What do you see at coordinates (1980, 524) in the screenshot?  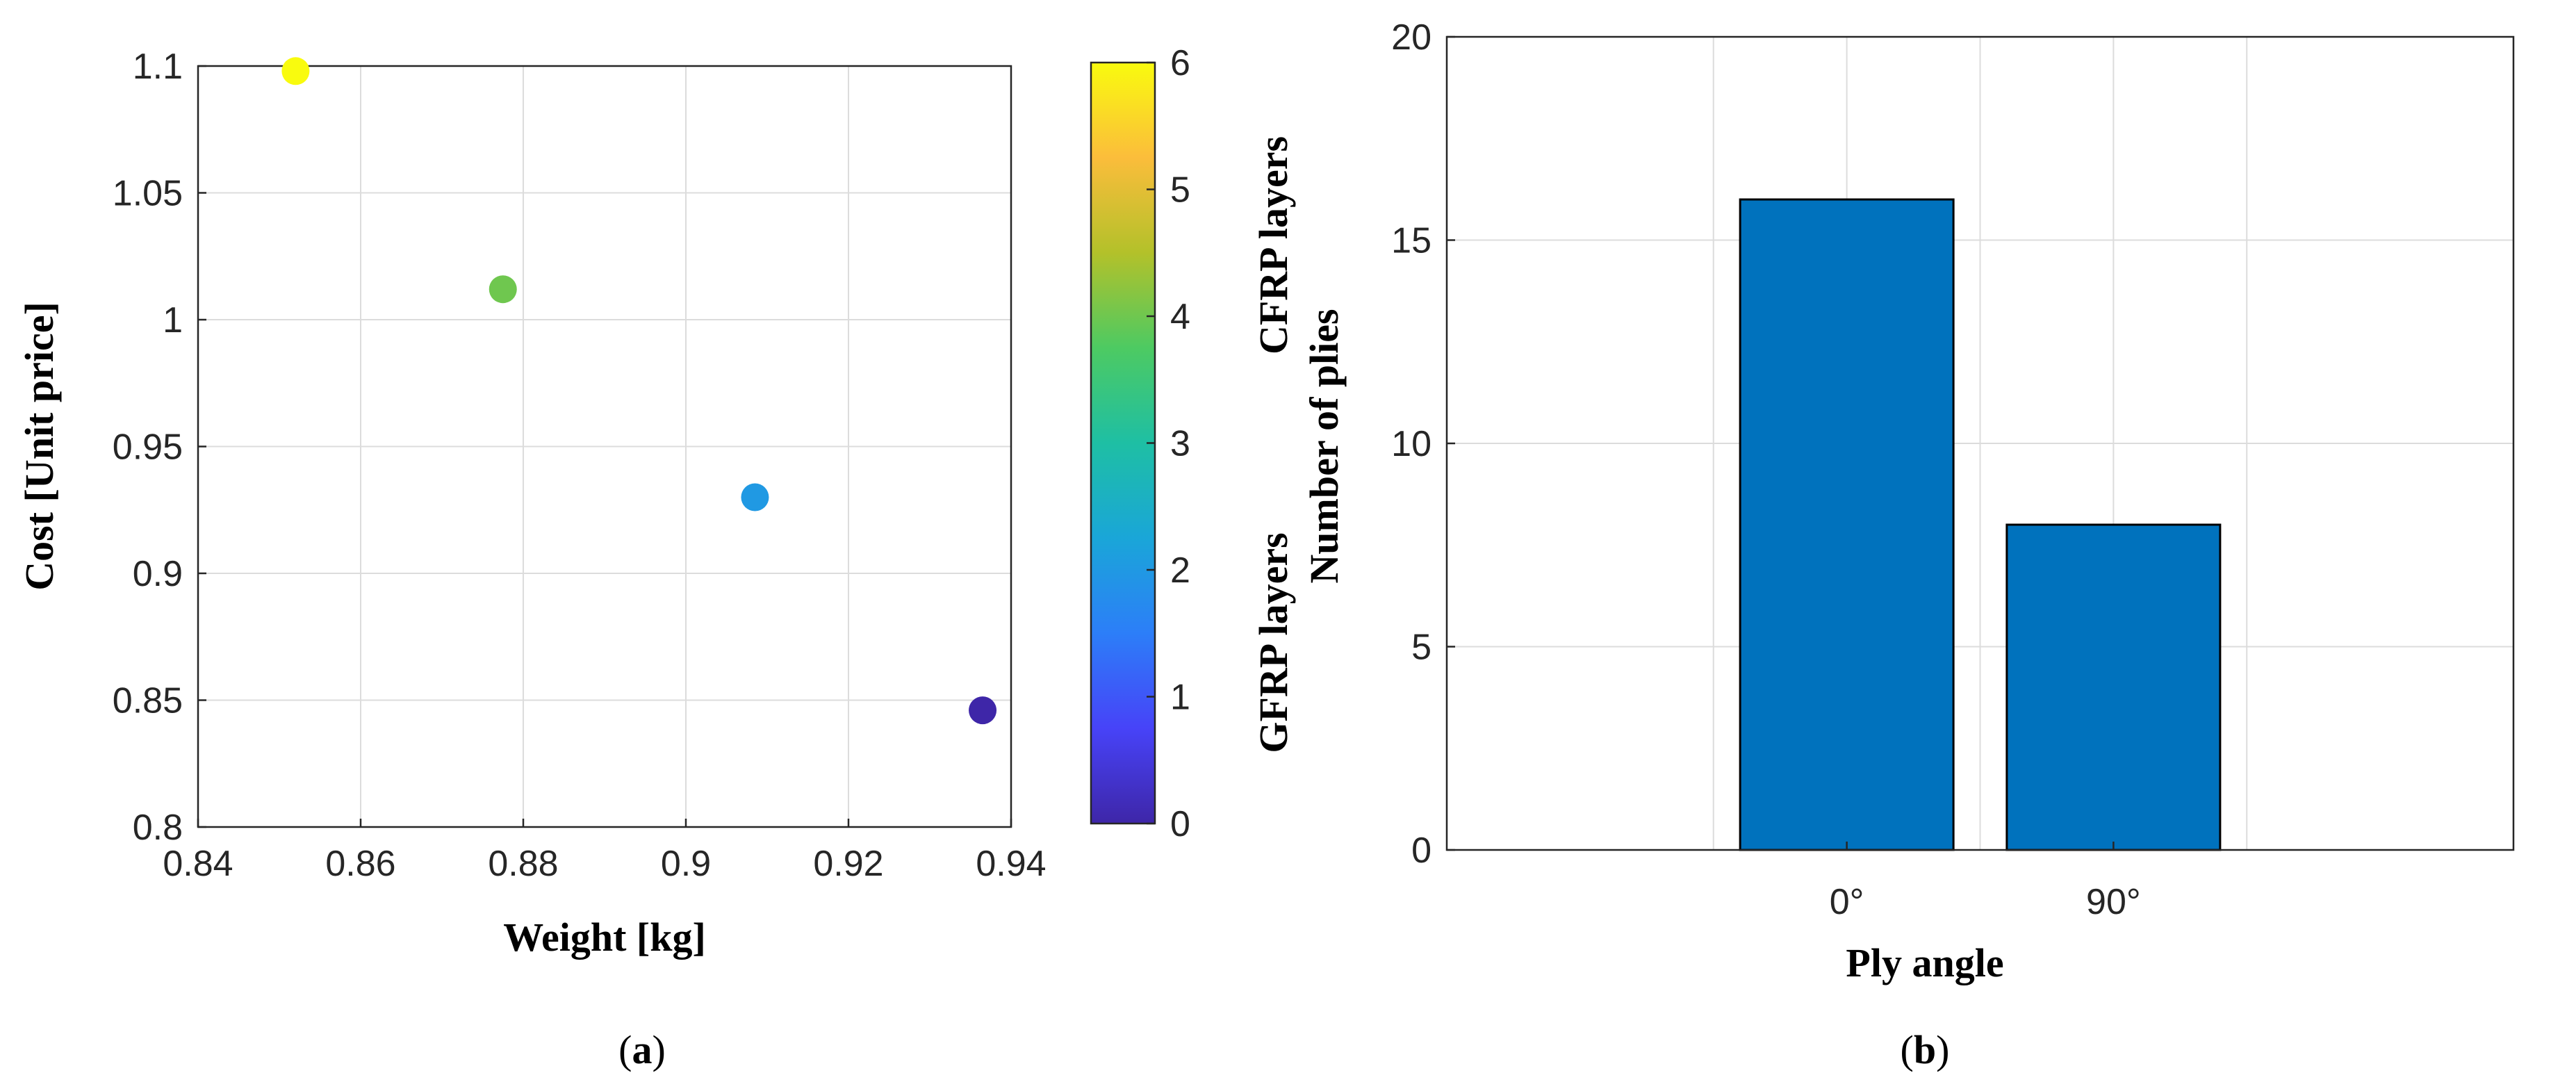 I see `bars` at bounding box center [1980, 524].